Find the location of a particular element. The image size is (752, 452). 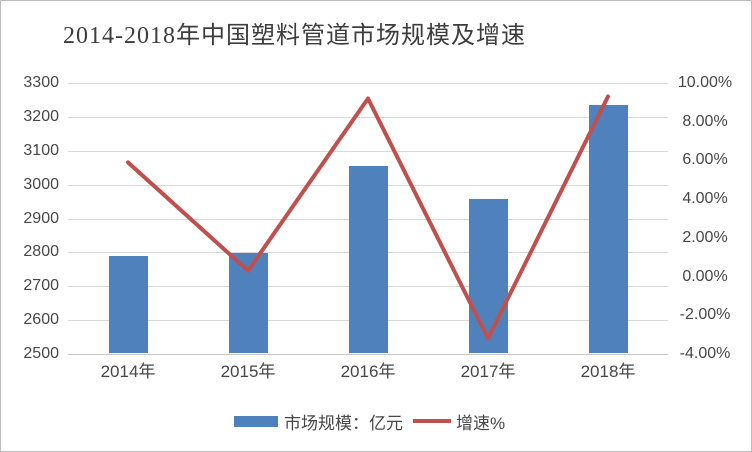

legend-line-label: 增速% is located at coordinates (481, 423).